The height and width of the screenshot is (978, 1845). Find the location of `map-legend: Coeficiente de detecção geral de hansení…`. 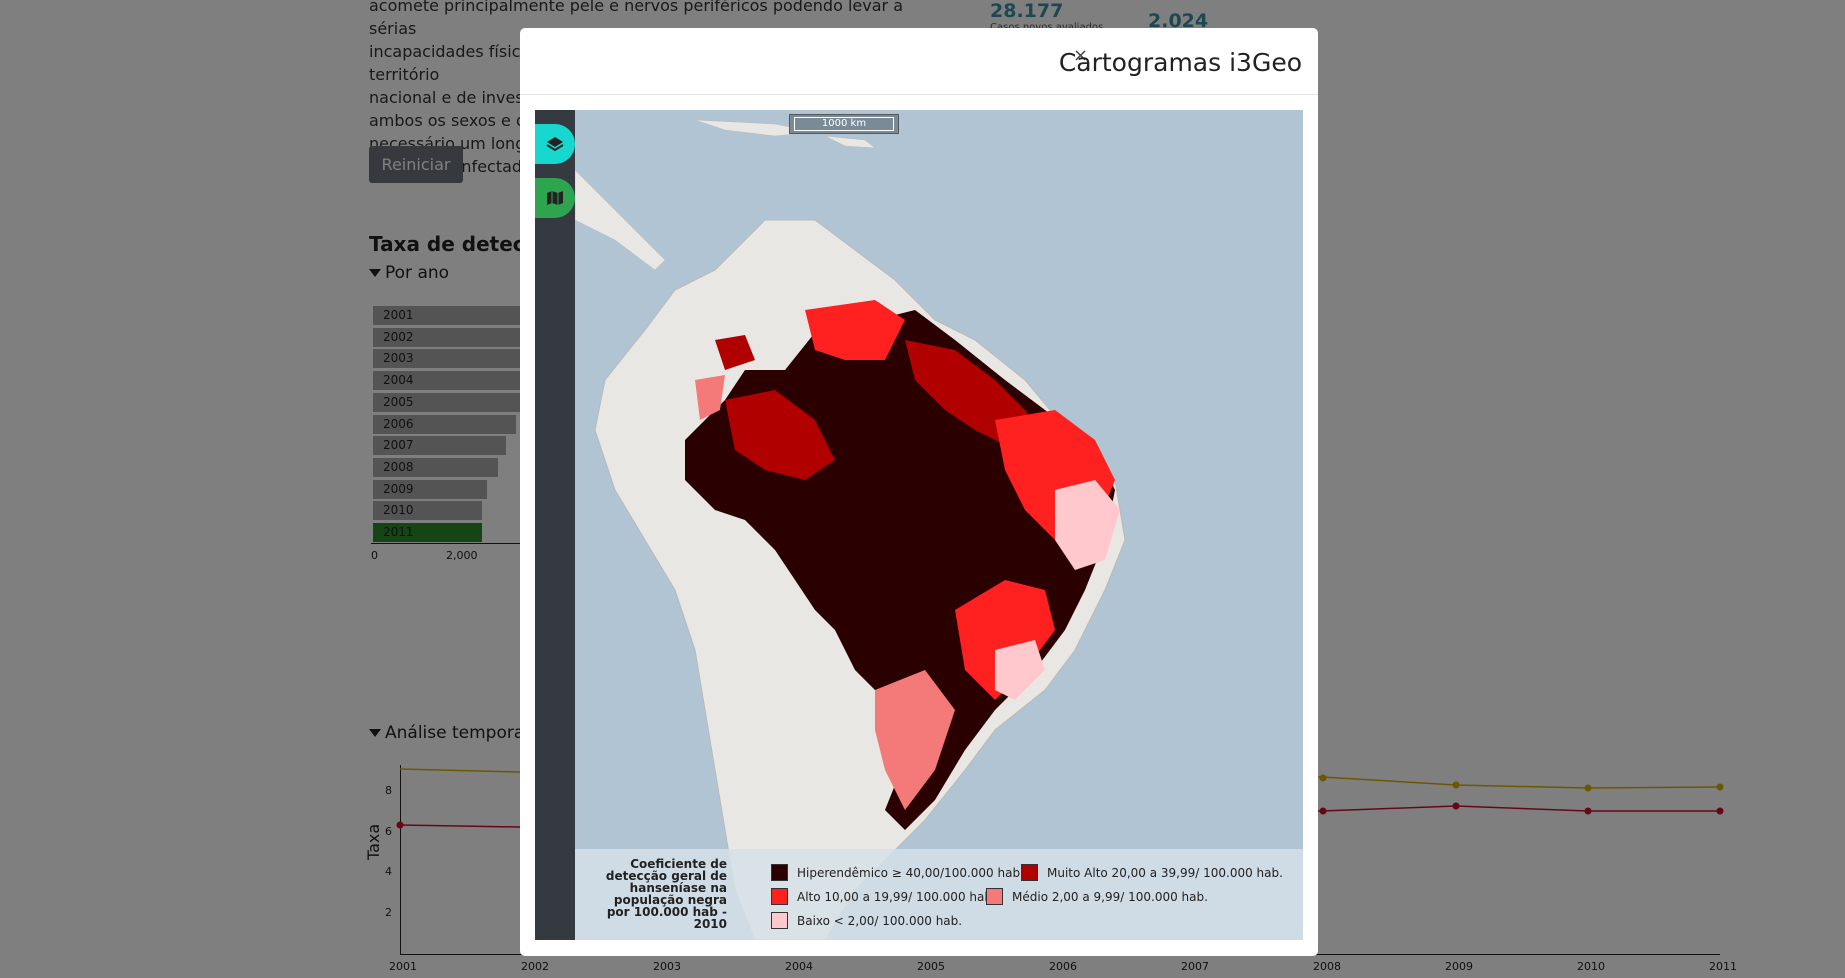

map-legend: Coeficiente de detecção geral de hansení… is located at coordinates (939, 894).